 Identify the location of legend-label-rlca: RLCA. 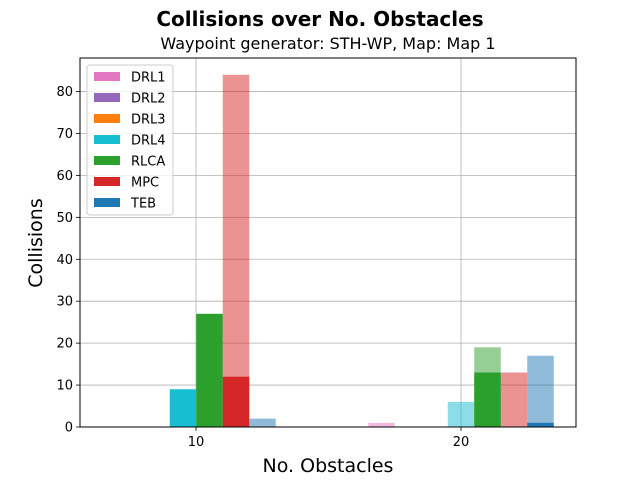
(148, 162).